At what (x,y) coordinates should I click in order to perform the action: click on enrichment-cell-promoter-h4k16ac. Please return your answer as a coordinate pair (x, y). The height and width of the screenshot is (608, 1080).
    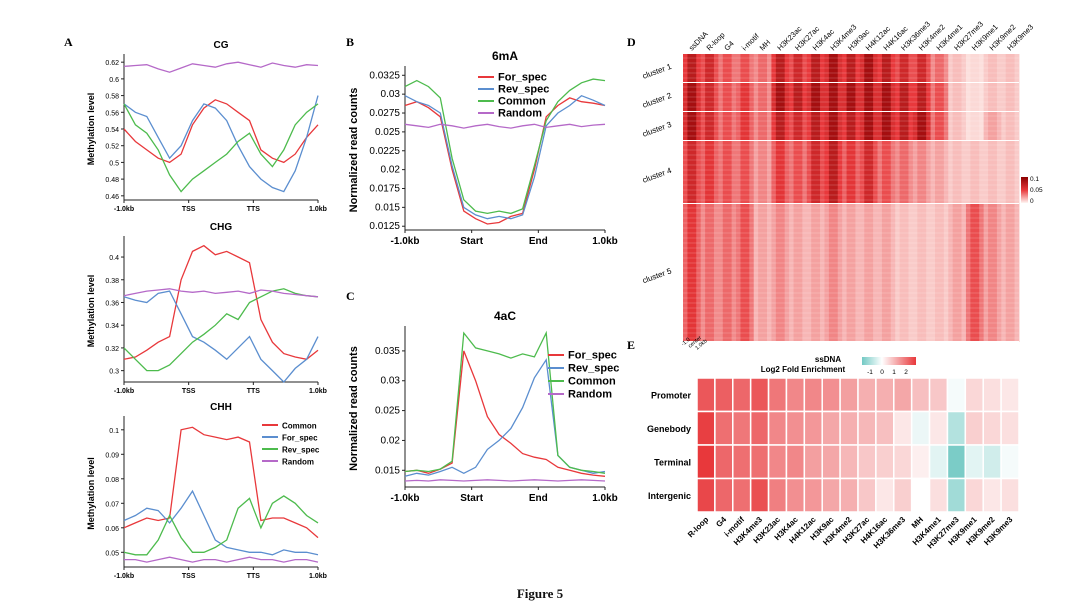
    Looking at the image, I should click on (885, 395).